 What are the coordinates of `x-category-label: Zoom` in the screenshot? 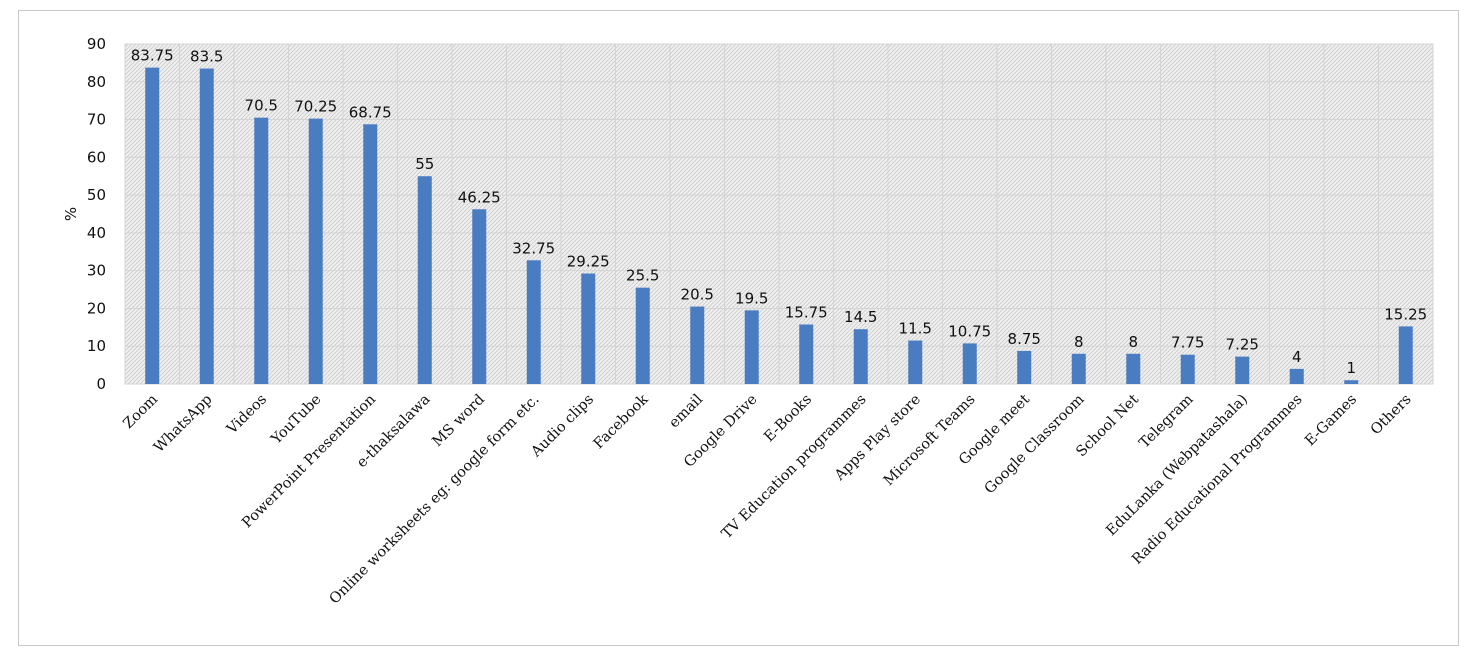 It's located at (141, 411).